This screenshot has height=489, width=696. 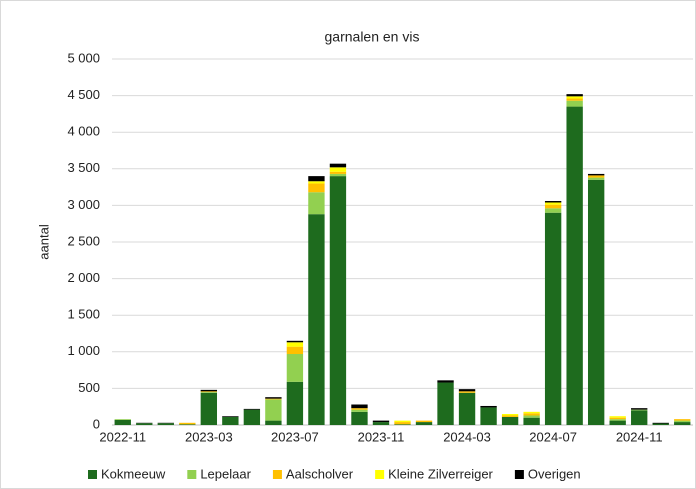 What do you see at coordinates (554, 473) in the screenshot?
I see `legend-label: Overigen` at bounding box center [554, 473].